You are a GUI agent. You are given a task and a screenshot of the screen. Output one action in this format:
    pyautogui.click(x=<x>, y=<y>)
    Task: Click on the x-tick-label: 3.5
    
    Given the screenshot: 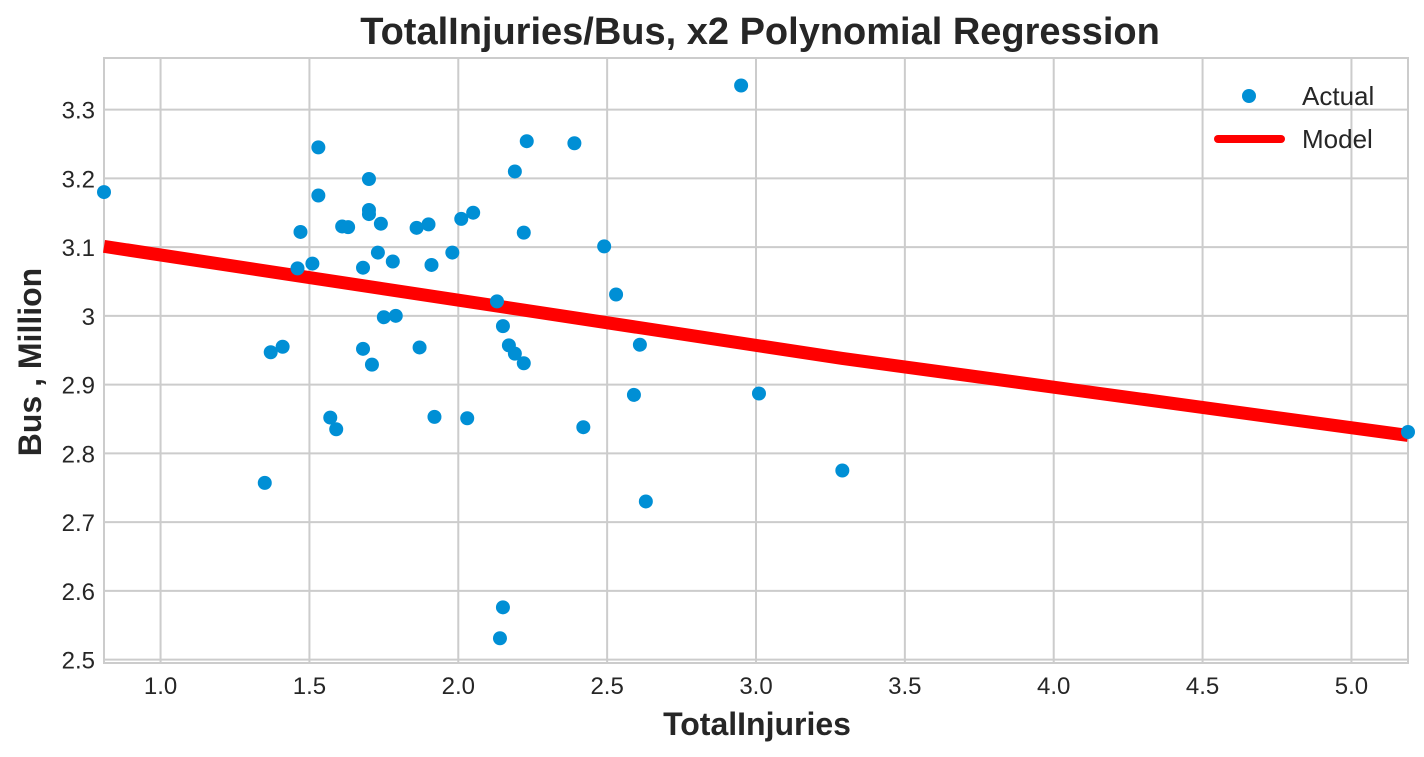 What is the action you would take?
    pyautogui.click(x=904, y=686)
    